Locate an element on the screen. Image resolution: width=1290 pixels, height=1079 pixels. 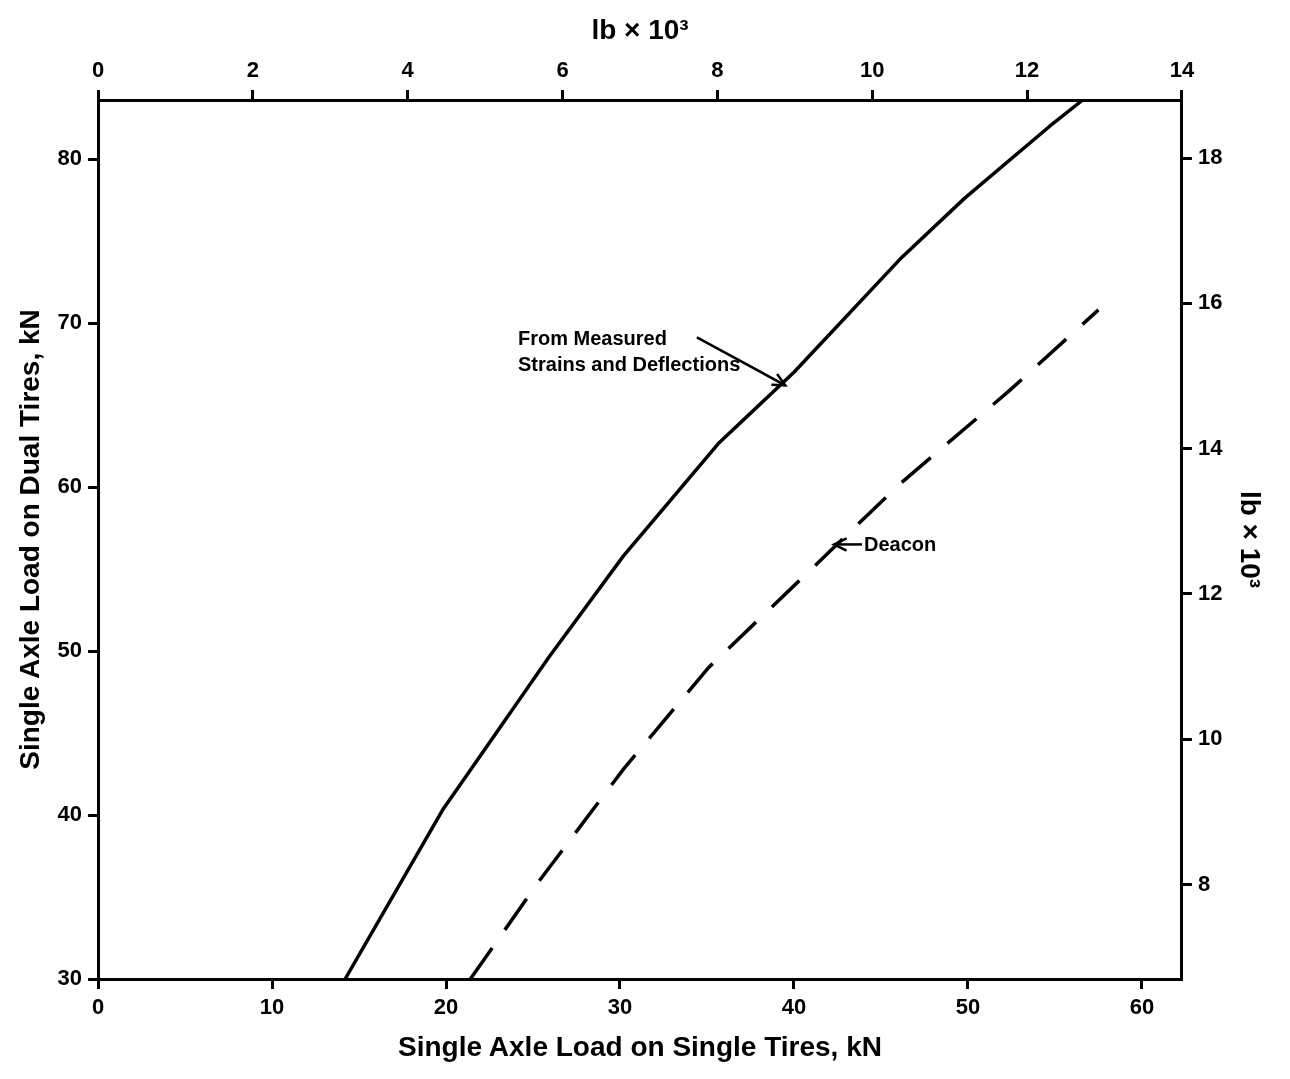
y-tick-label: 60 is located at coordinates (70, 486).